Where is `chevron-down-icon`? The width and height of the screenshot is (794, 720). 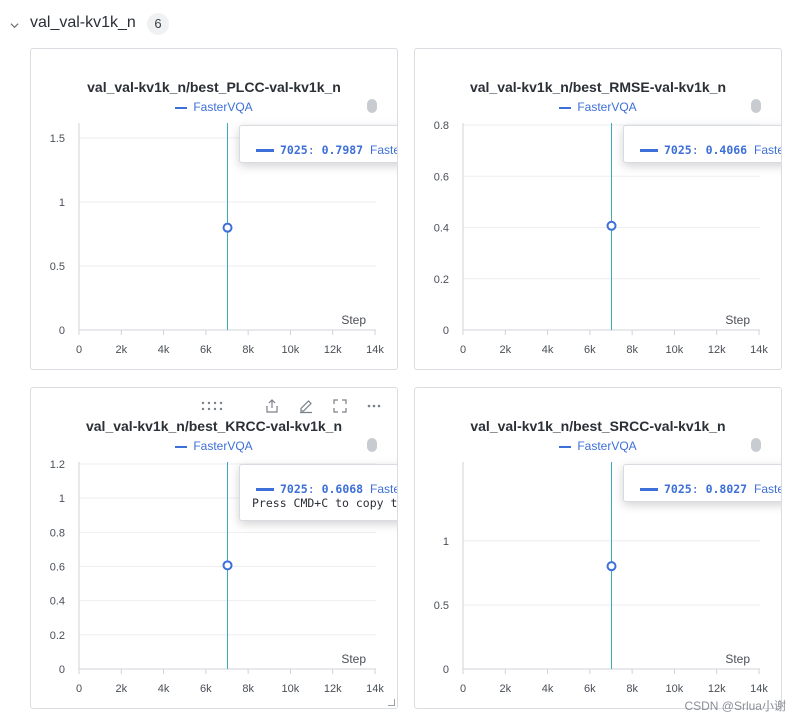 chevron-down-icon is located at coordinates (14, 25).